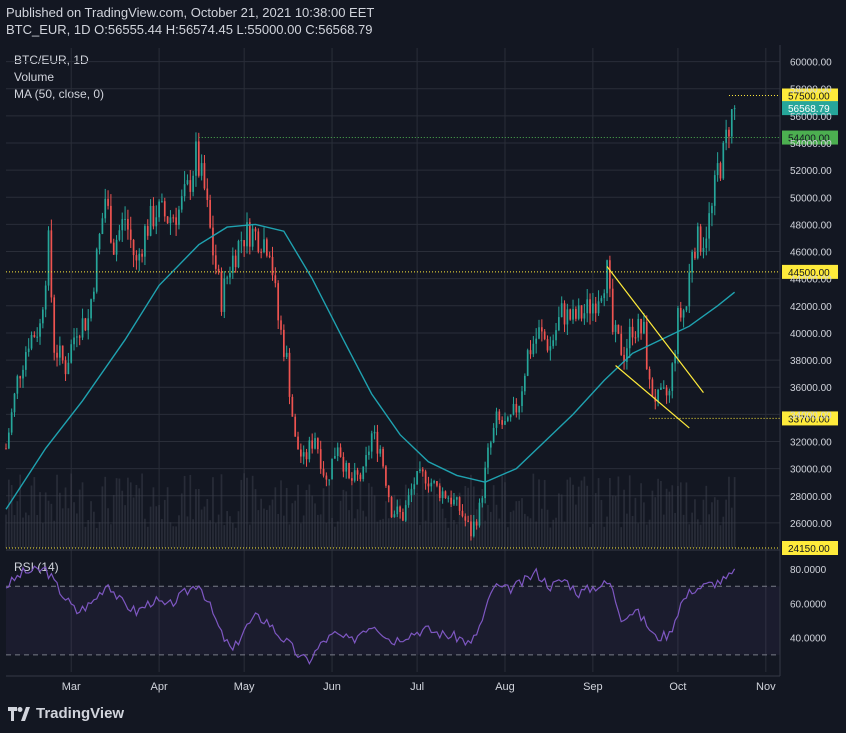 The image size is (846, 733). Describe the element at coordinates (417, 687) in the screenshot. I see `time-tick-label: Jul` at that location.